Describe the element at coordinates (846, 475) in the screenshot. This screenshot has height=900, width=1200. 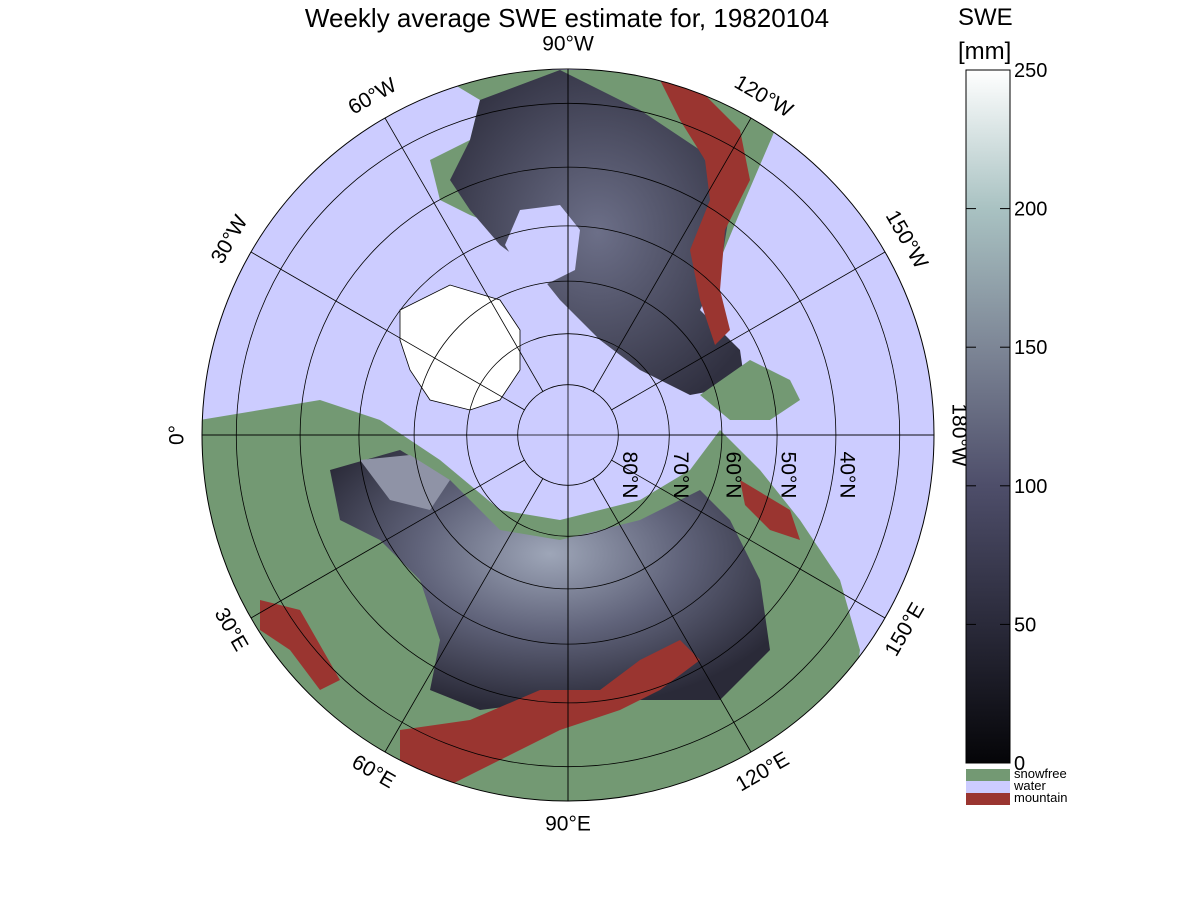
I see `latitude-label: 40°N` at that location.